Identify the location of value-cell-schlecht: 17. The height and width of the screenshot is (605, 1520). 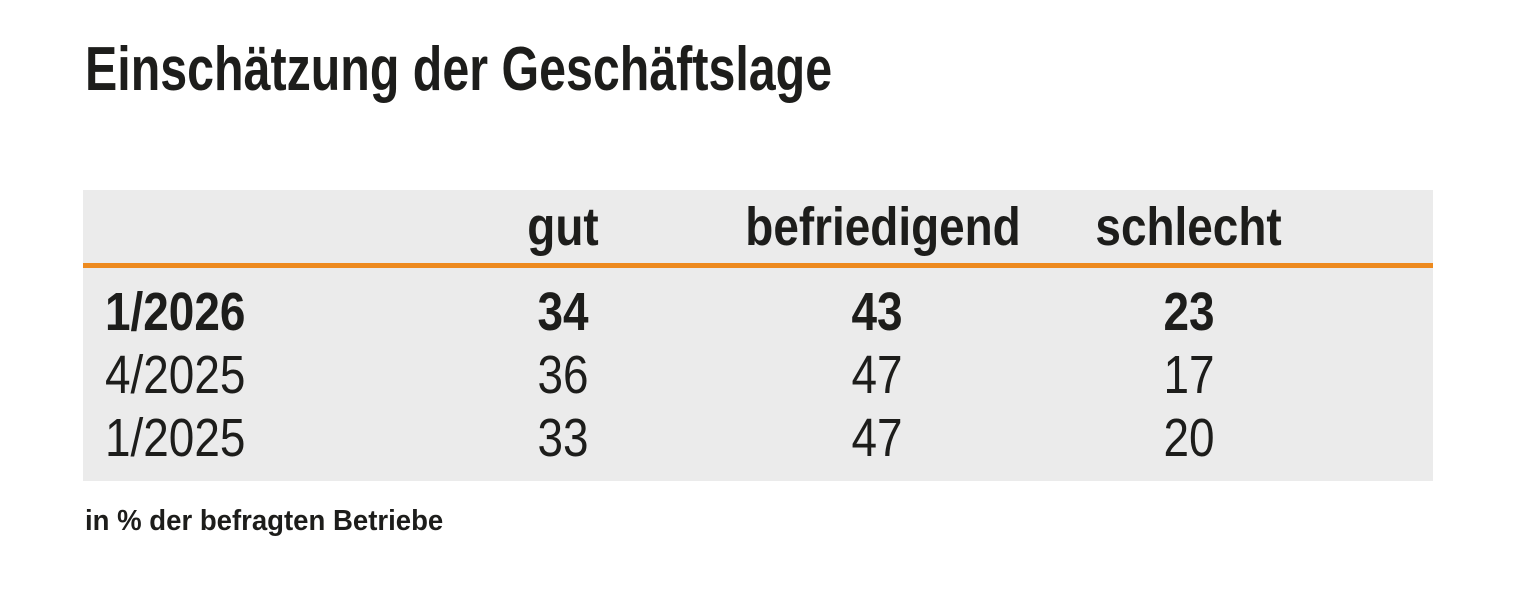
(1189, 374).